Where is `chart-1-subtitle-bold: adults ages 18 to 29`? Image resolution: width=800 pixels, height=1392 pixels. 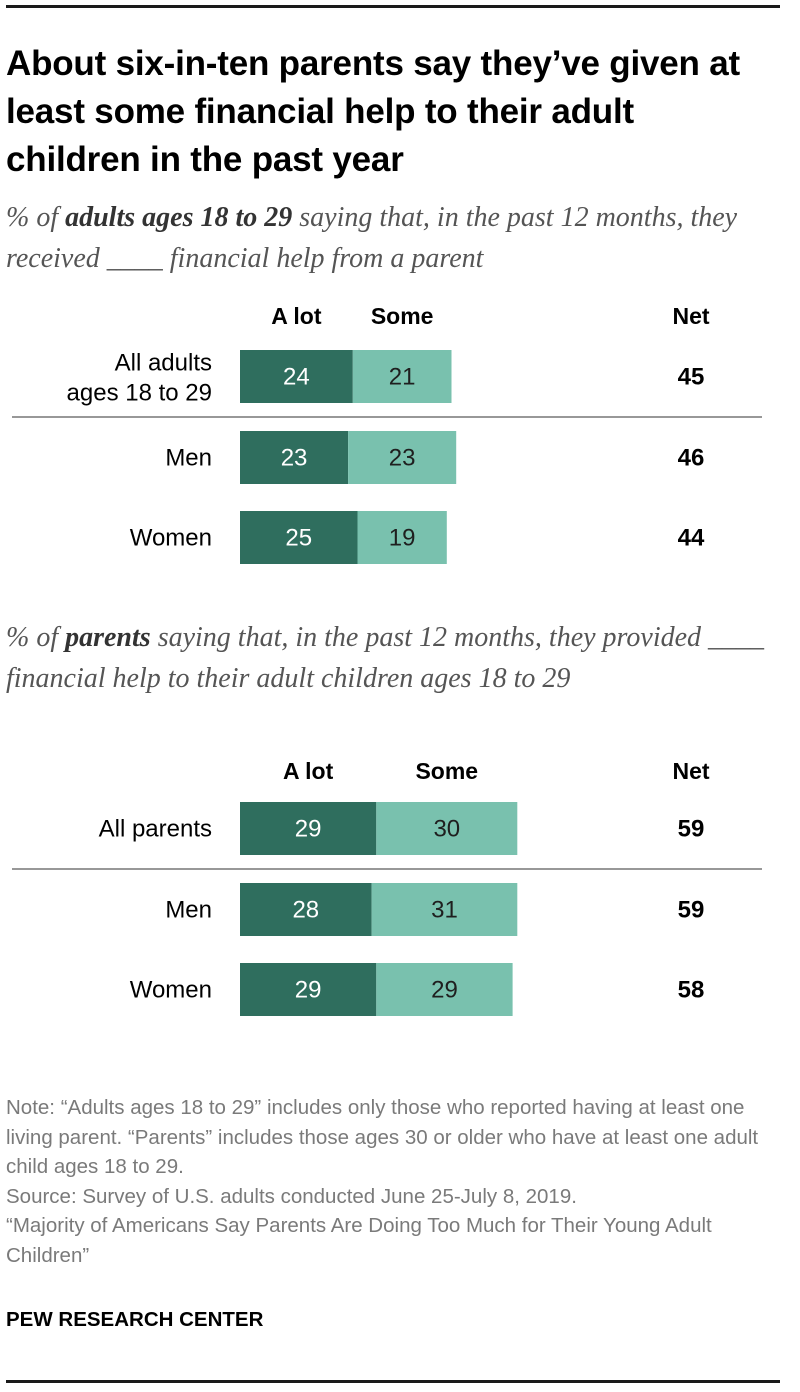
chart-1-subtitle-bold: adults ages 18 to 29 is located at coordinates (179, 217).